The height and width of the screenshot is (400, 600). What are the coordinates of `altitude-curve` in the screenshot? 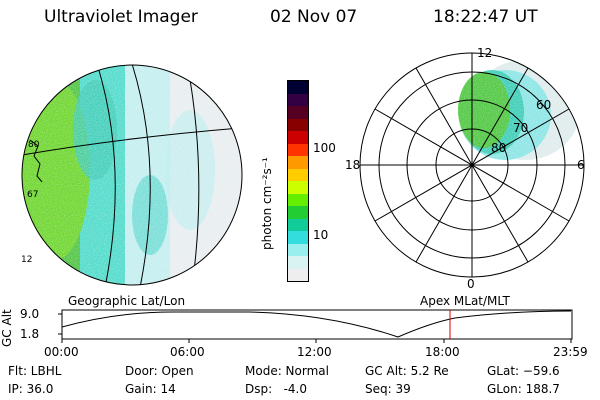 It's located at (316, 324).